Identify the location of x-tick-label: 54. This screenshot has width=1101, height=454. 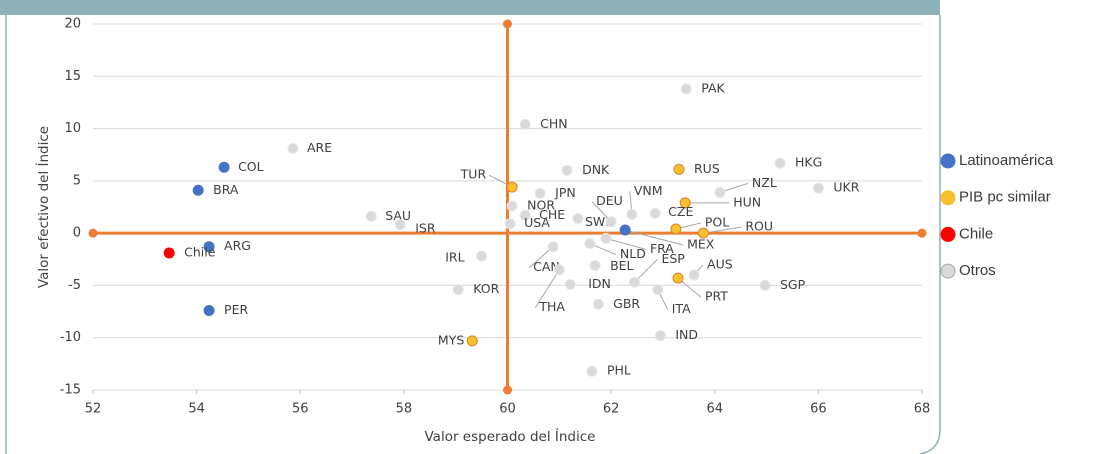
(196, 409).